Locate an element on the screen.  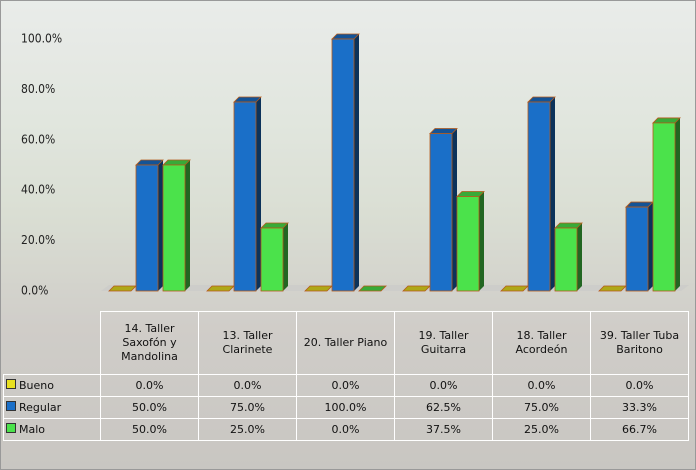
x-tick-label: 18. Taller Acordeón is located at coordinates (541, 343).